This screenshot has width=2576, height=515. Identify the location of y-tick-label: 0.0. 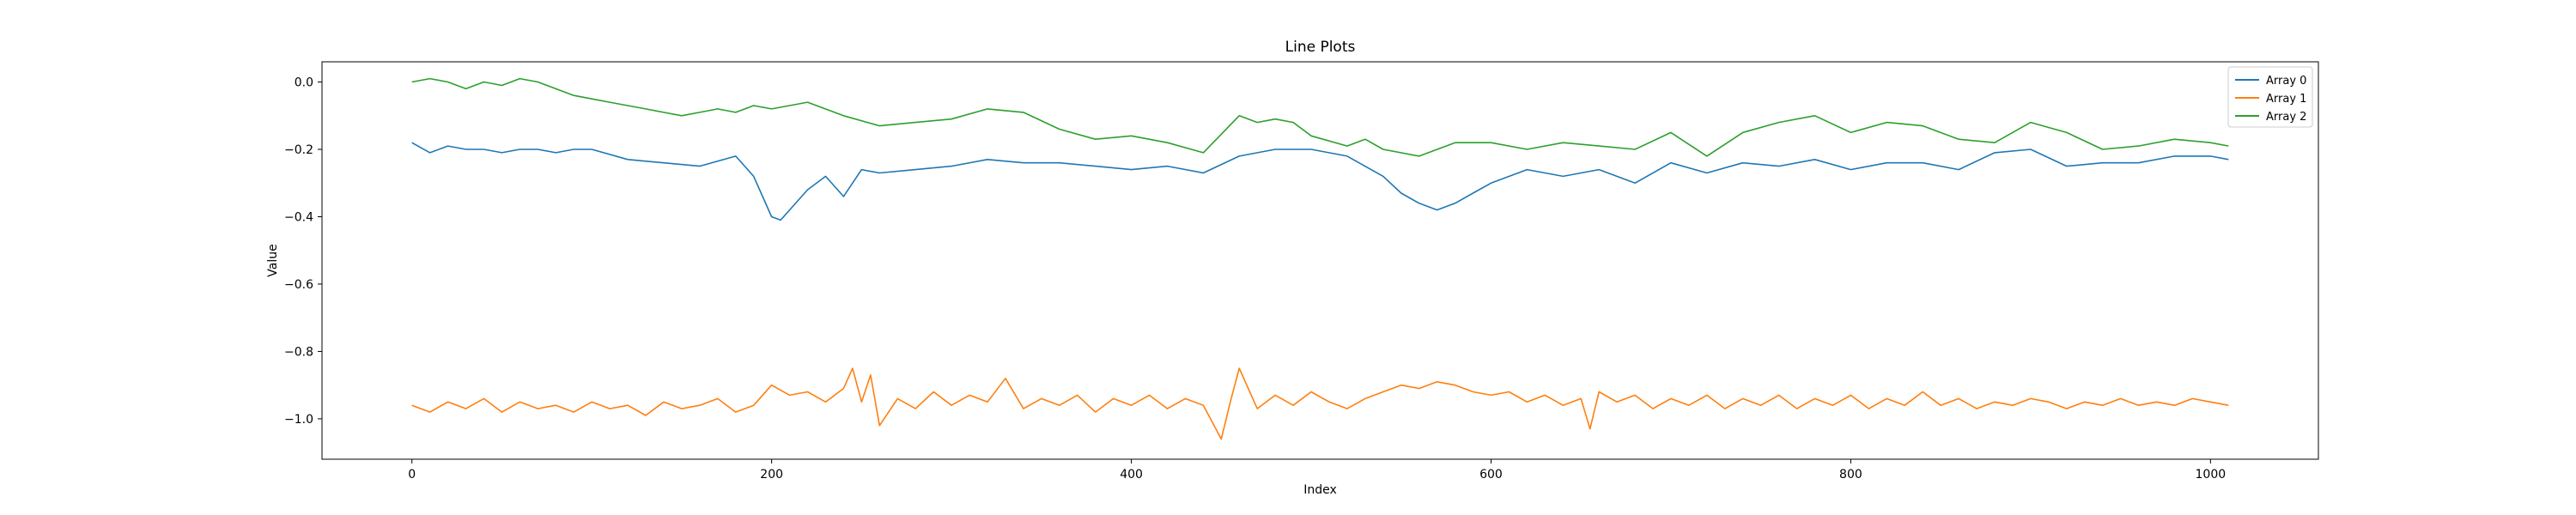
(304, 83).